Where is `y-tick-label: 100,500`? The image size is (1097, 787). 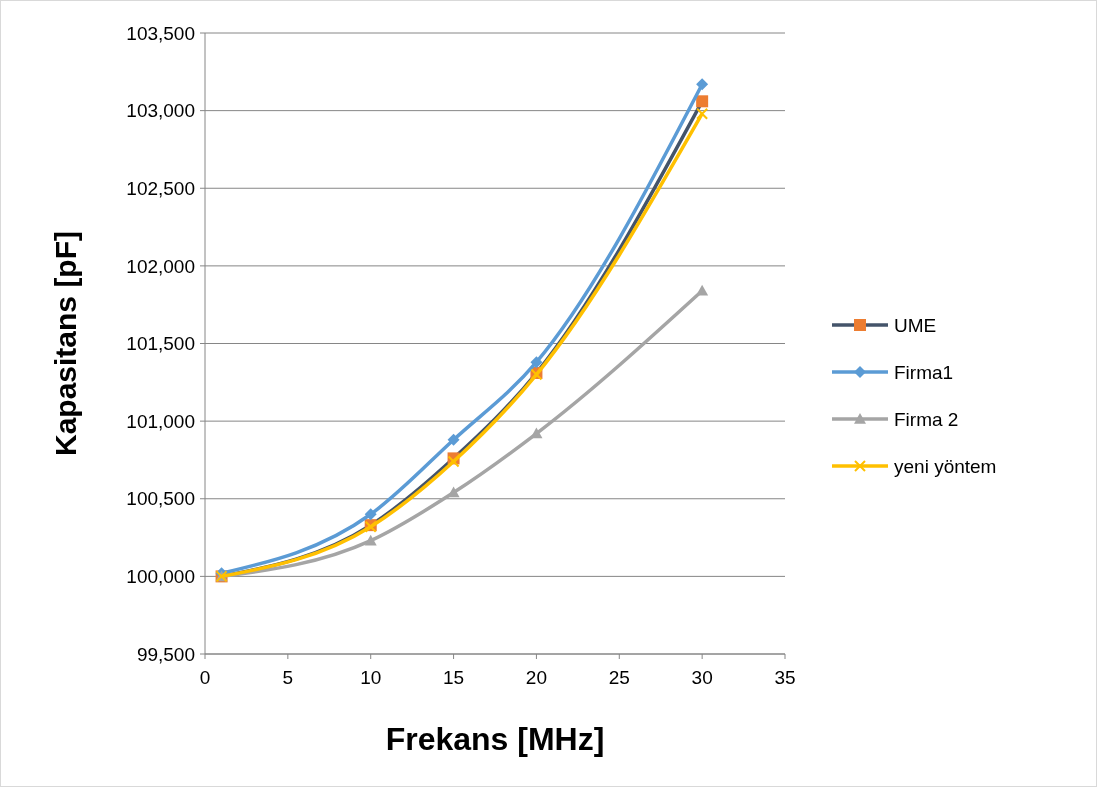 y-tick-label: 100,500 is located at coordinates (160, 499).